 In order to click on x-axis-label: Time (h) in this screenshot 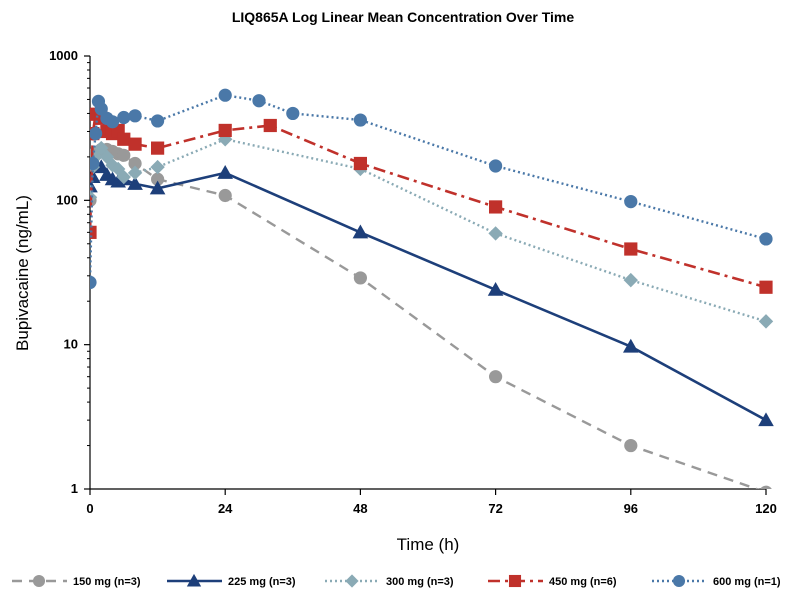, I will do `click(428, 544)`.